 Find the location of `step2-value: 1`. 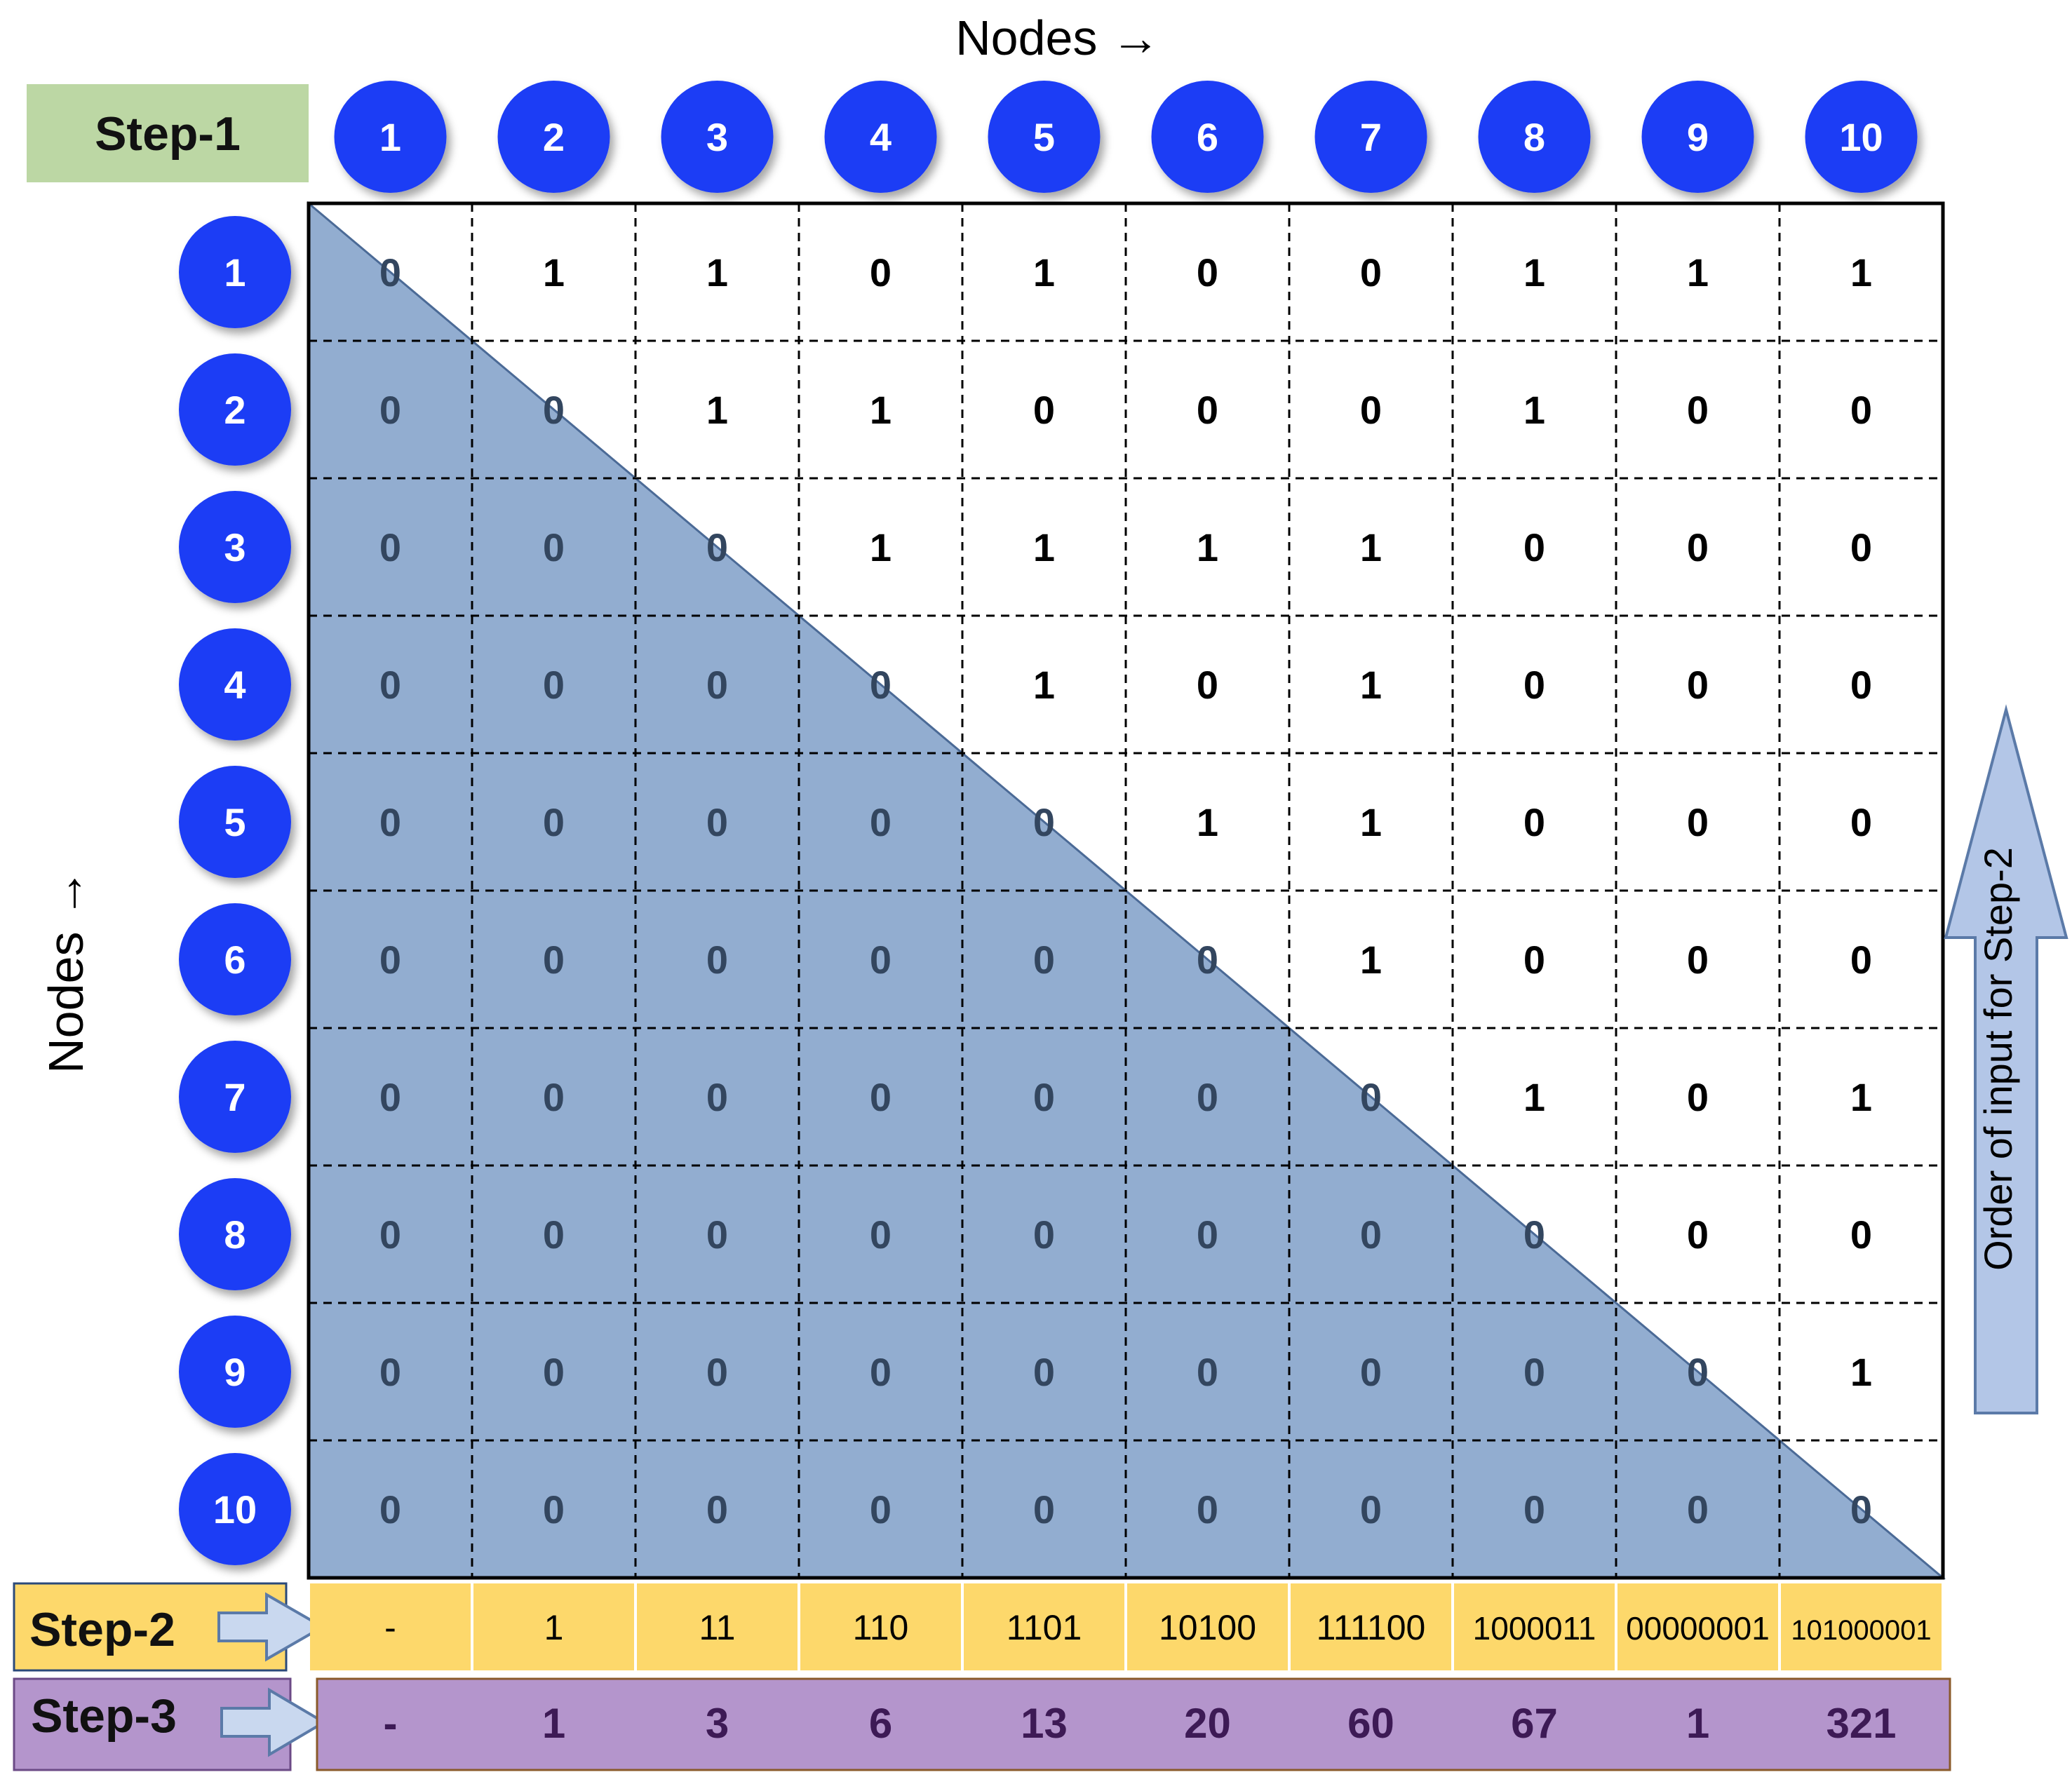

step2-value: 1 is located at coordinates (554, 1627).